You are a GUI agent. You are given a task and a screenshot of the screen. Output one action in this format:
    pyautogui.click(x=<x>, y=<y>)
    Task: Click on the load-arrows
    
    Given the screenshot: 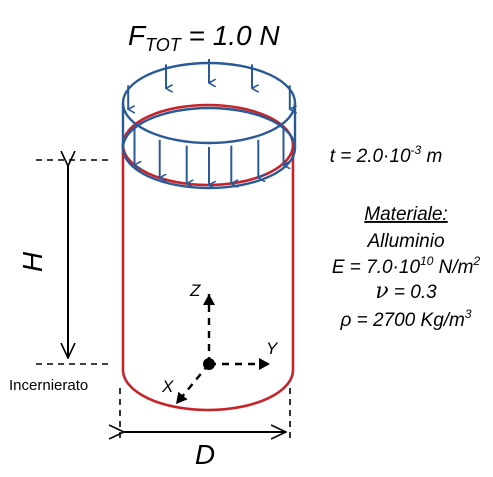 What is the action you would take?
    pyautogui.click(x=208, y=122)
    